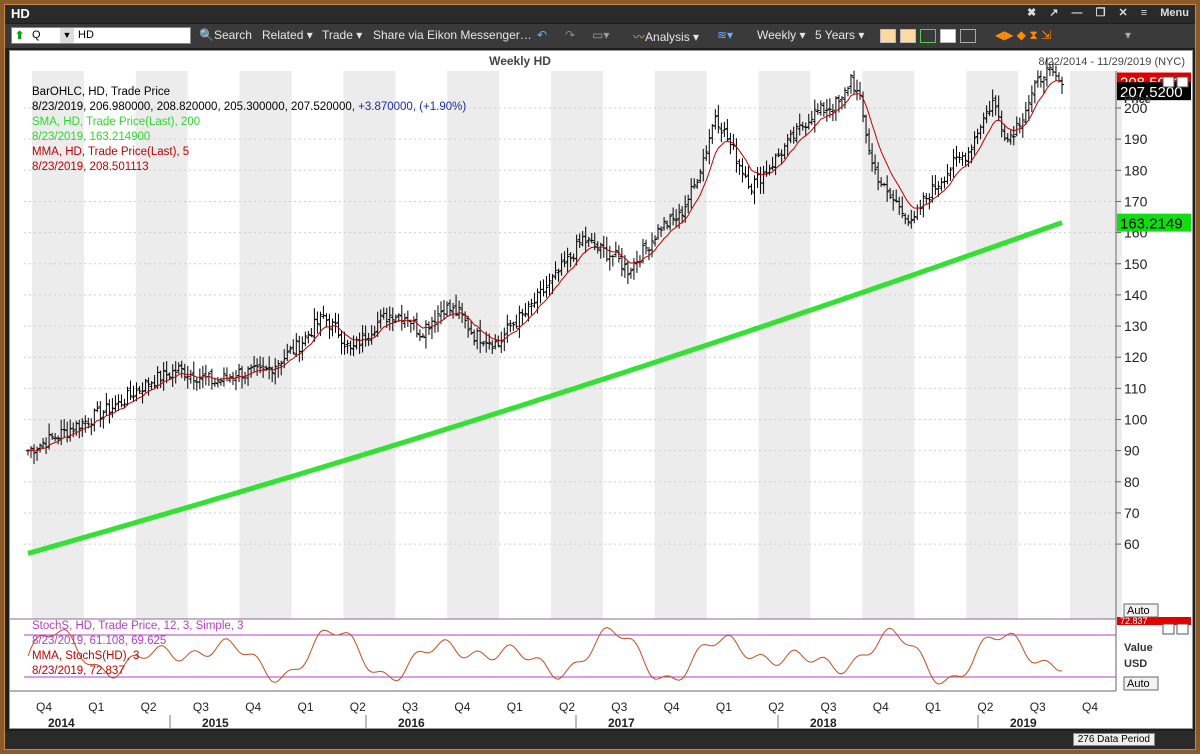  I want to click on auto-button-upper, so click(1141, 610).